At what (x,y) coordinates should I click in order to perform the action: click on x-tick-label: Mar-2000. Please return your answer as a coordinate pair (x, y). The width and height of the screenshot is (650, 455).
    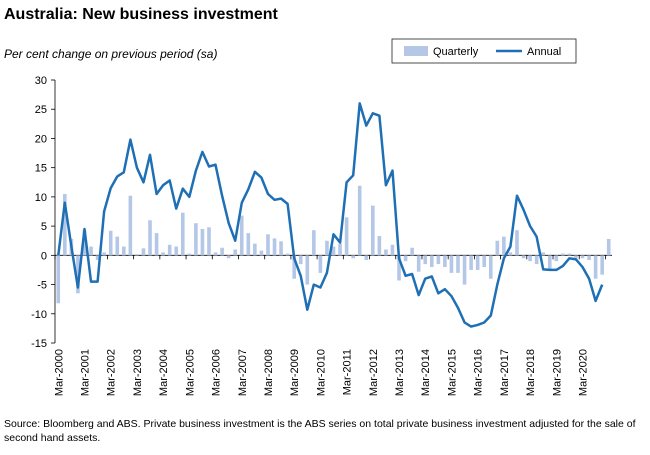
    Looking at the image, I should click on (59, 372).